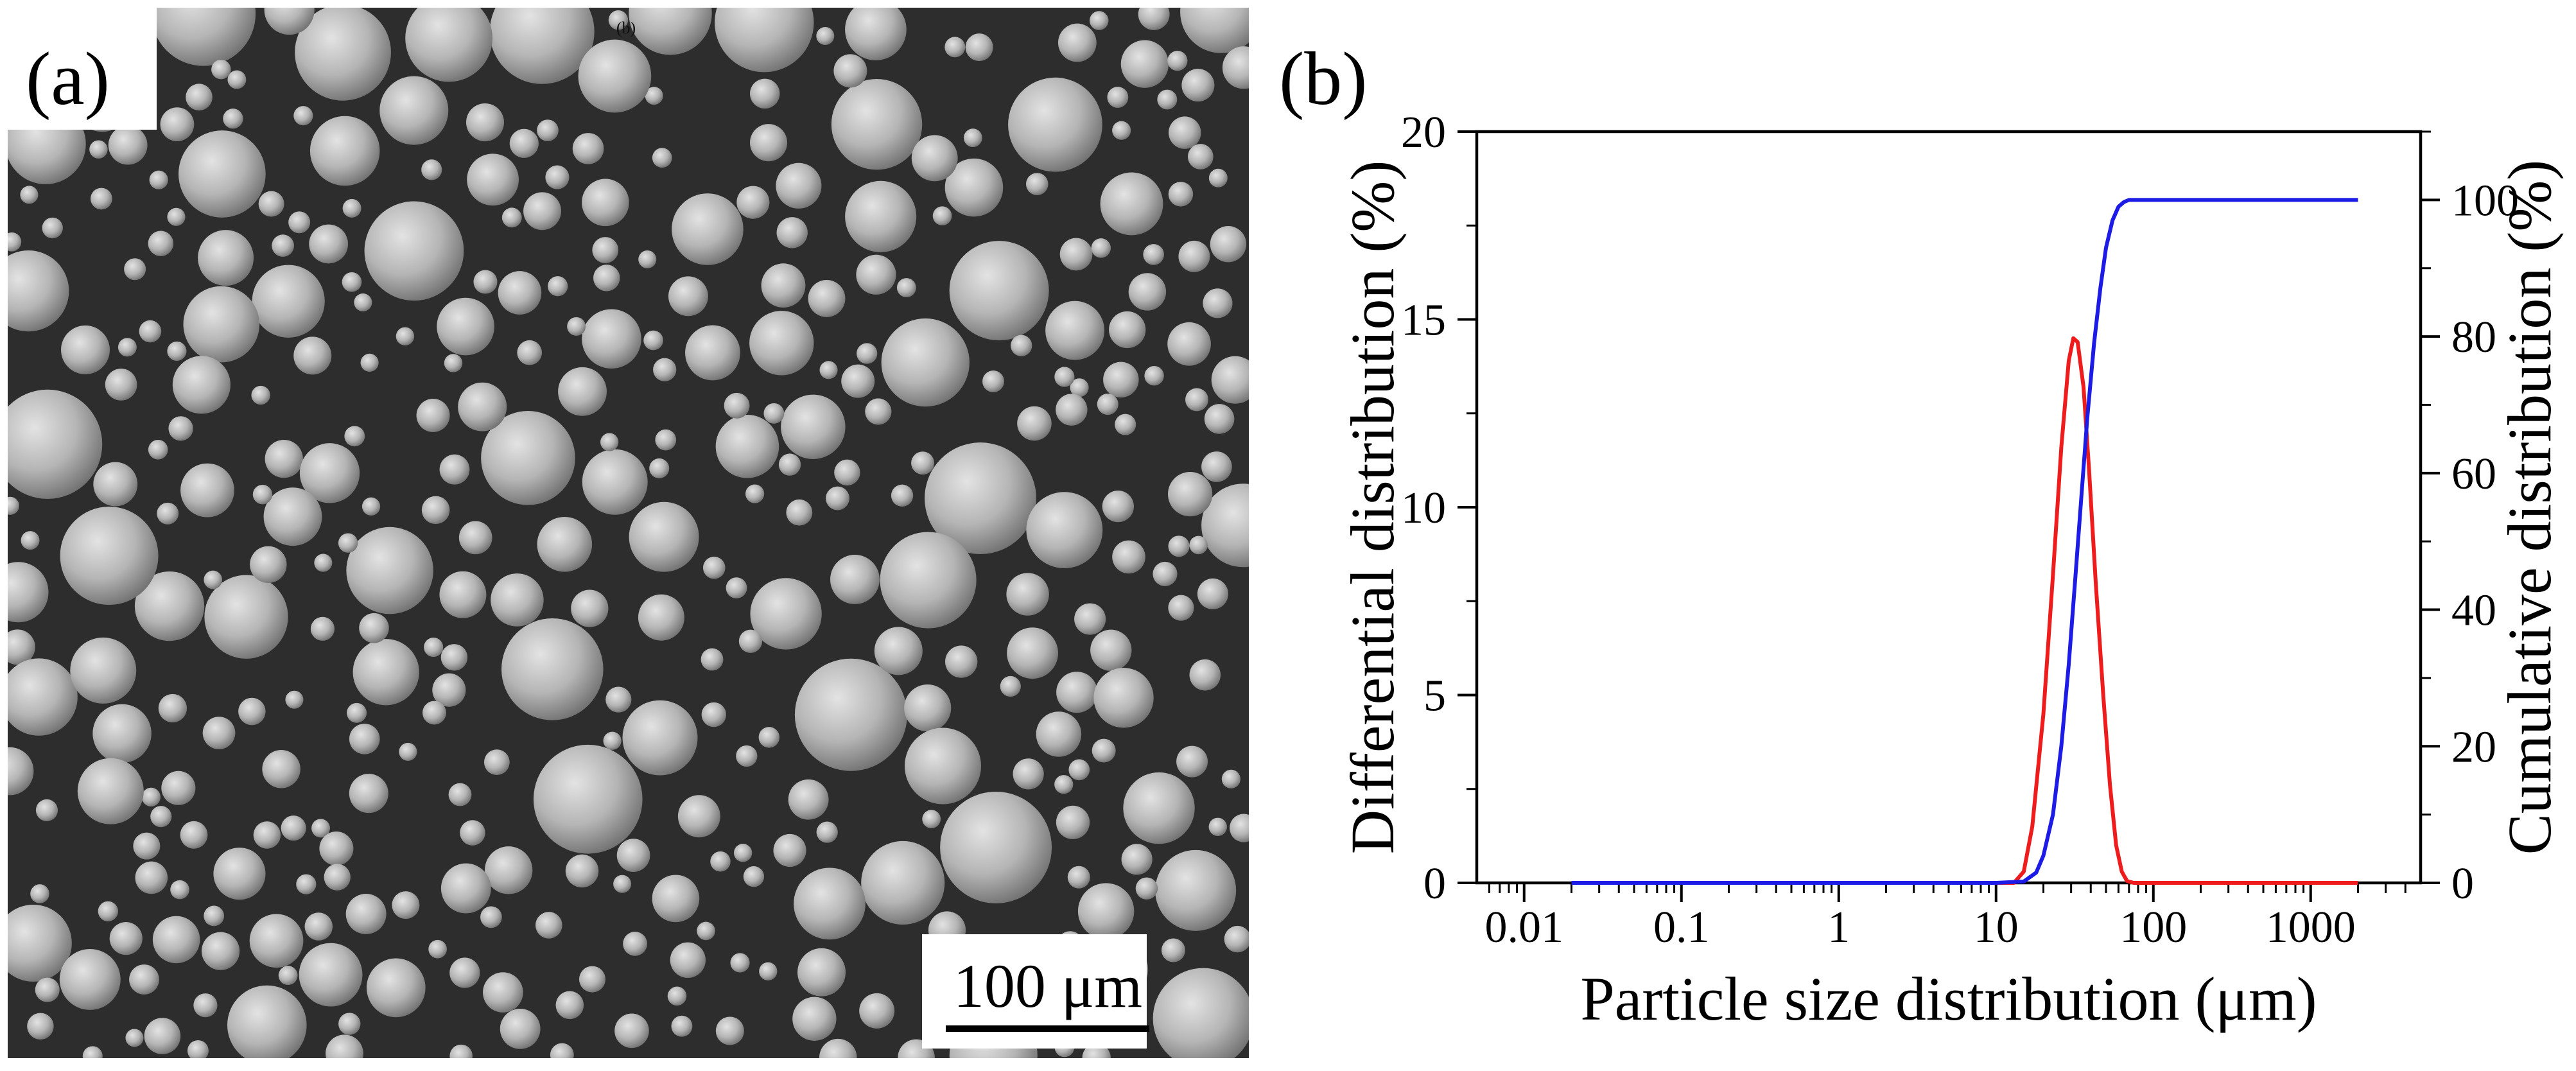 The image size is (2576, 1071). I want to click on y-tick-label: 10, so click(1423, 508).